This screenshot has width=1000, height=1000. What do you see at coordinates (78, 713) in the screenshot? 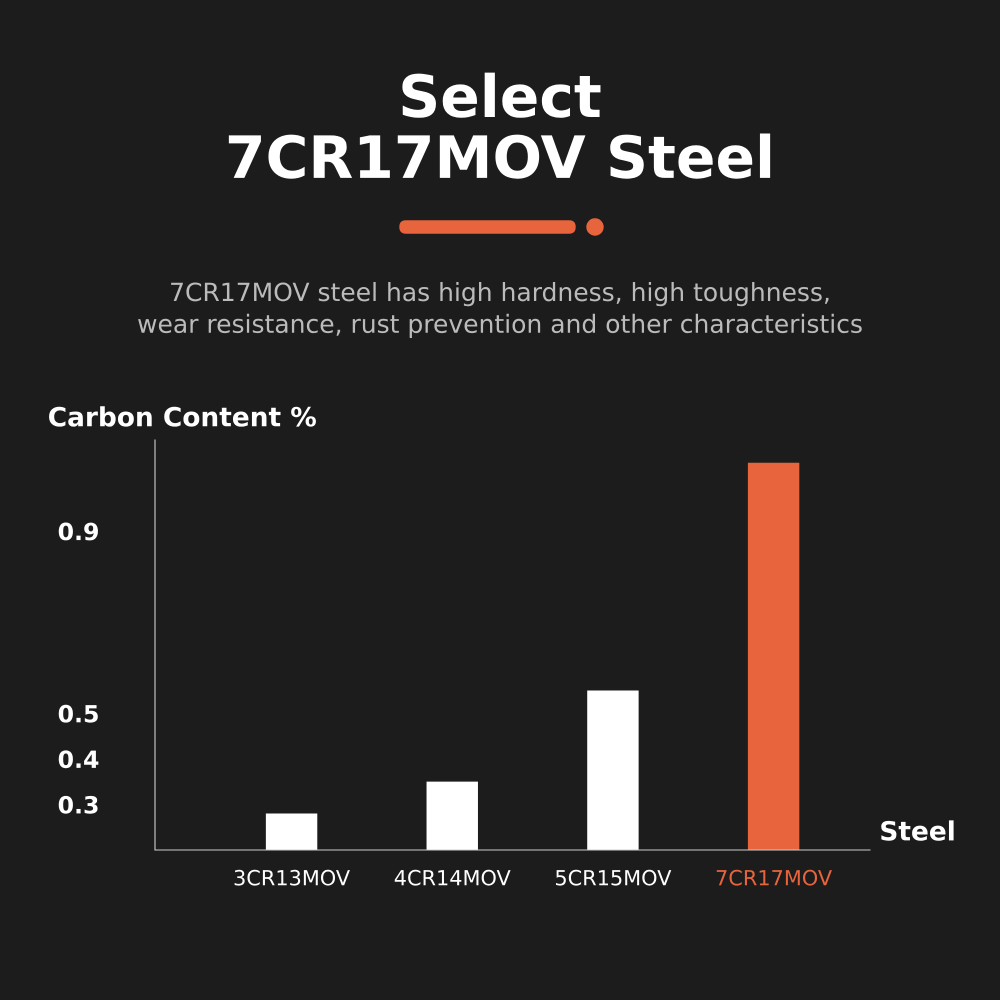
I see `y-tick-label: 0.5` at bounding box center [78, 713].